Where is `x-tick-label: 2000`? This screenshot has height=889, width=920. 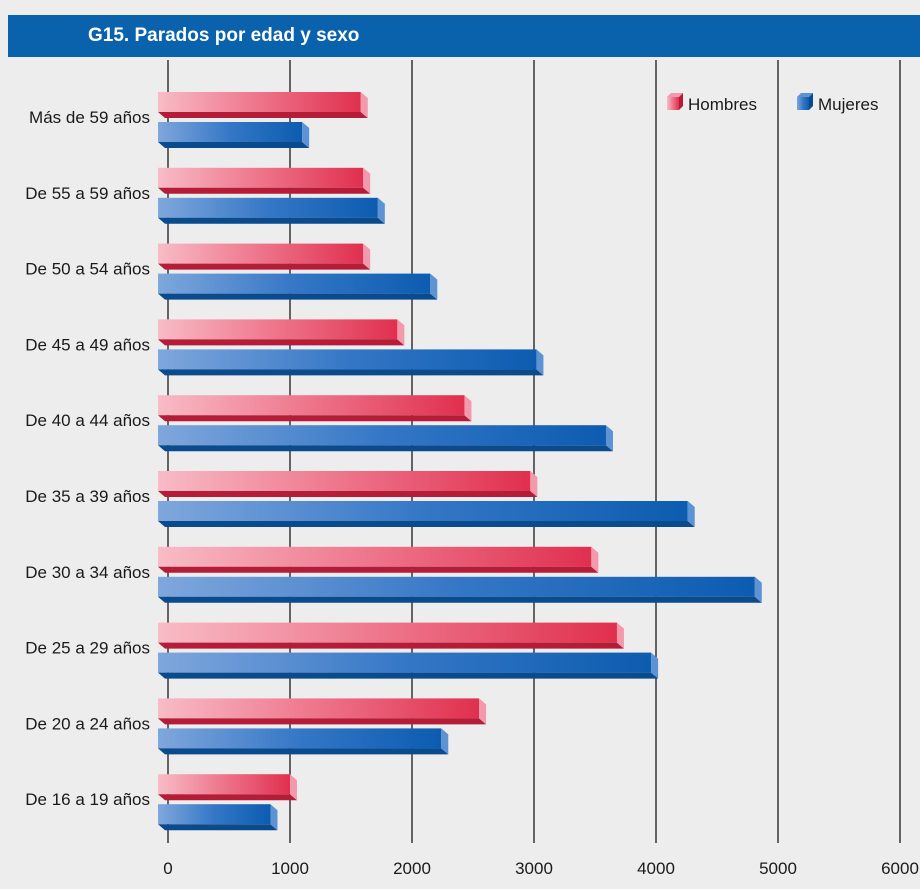
x-tick-label: 2000 is located at coordinates (412, 868).